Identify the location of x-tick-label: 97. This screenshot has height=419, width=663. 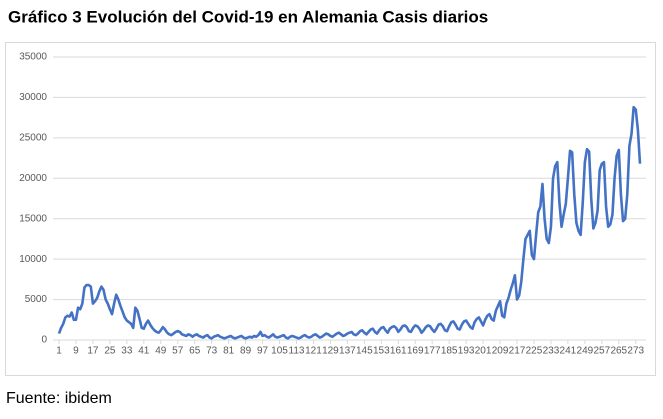
(263, 351).